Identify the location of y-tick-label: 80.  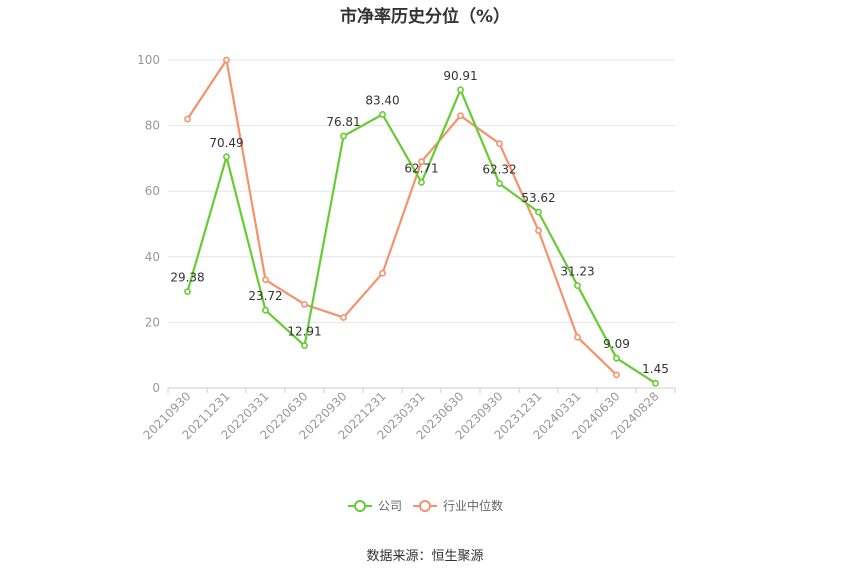
(152, 126).